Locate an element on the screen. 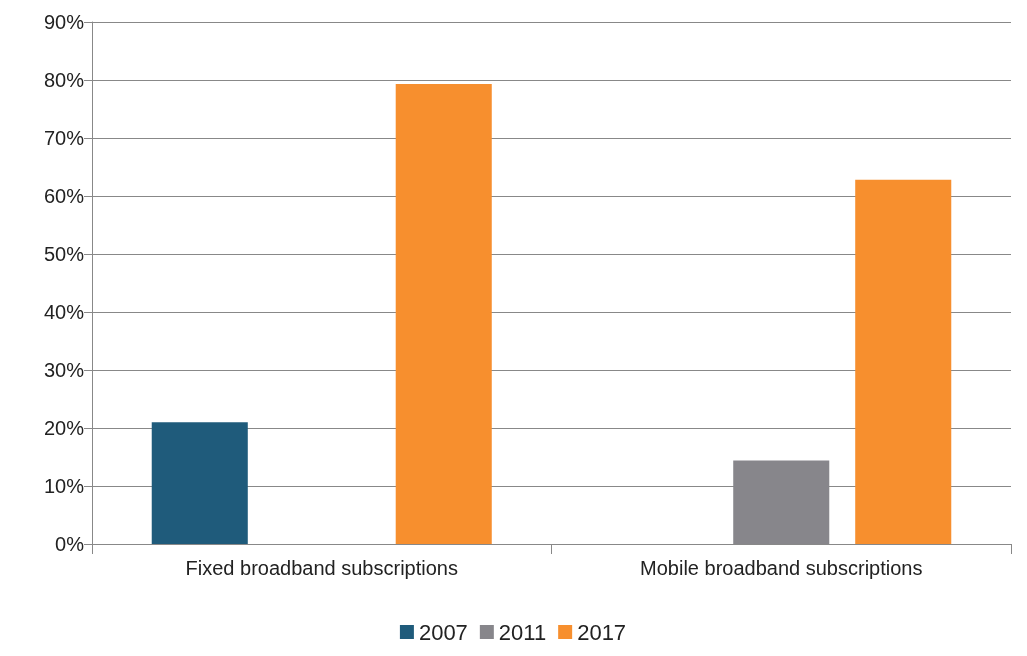 The height and width of the screenshot is (656, 1027). y-tick-label: 10% is located at coordinates (64, 486).